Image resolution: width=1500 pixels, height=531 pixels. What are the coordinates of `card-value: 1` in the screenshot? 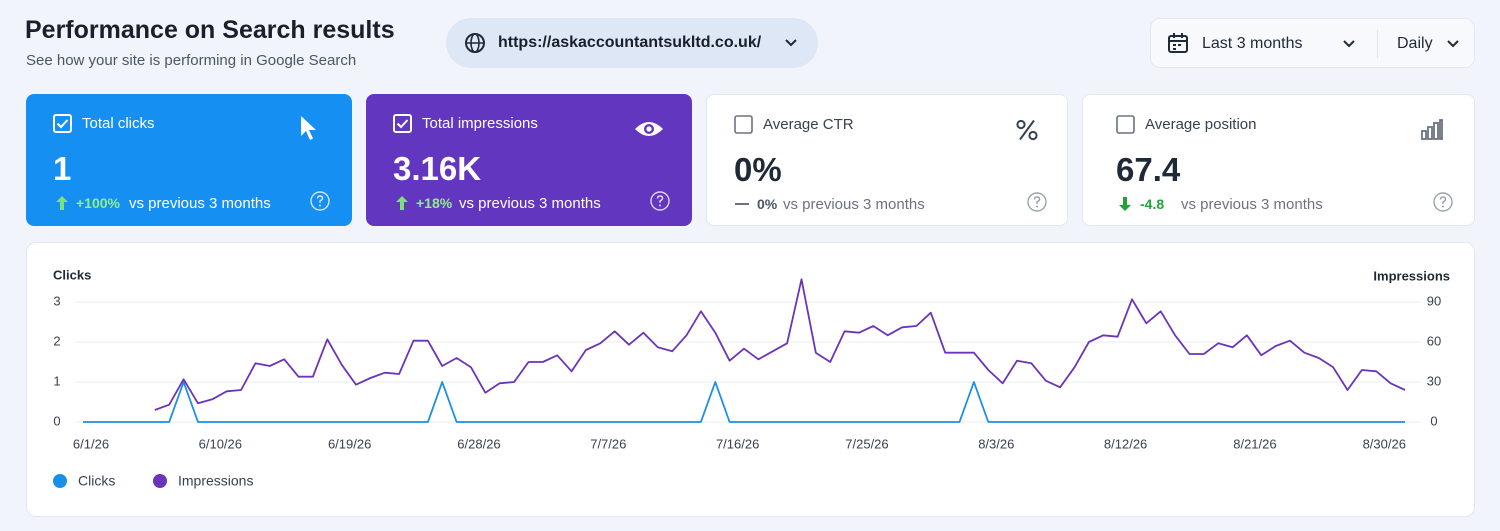 It's located at (62, 168).